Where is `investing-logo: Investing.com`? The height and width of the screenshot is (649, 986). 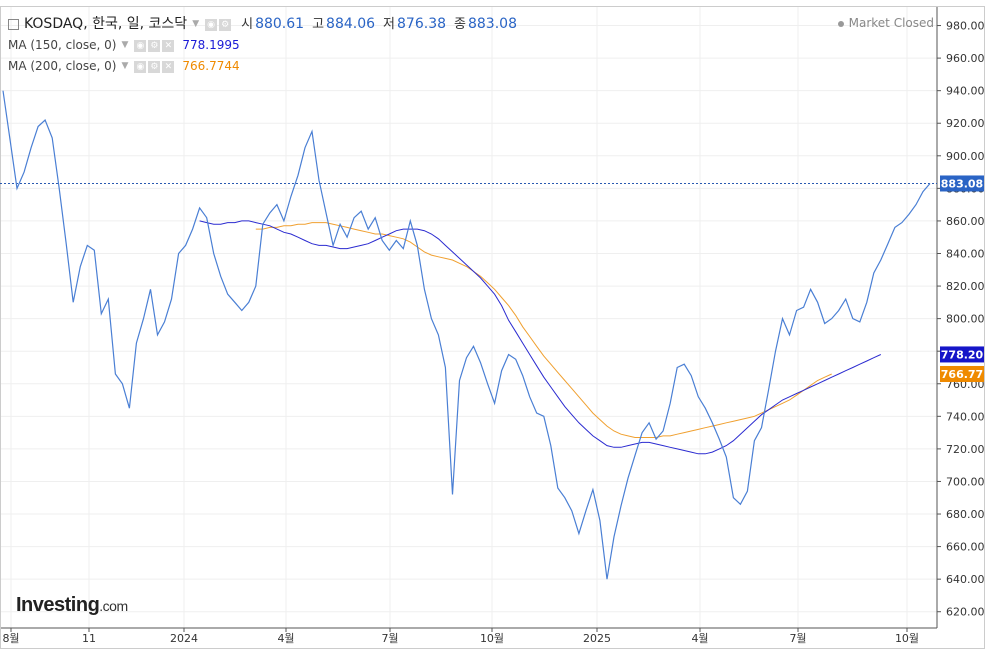
investing-logo: Investing.com is located at coordinates (72, 605).